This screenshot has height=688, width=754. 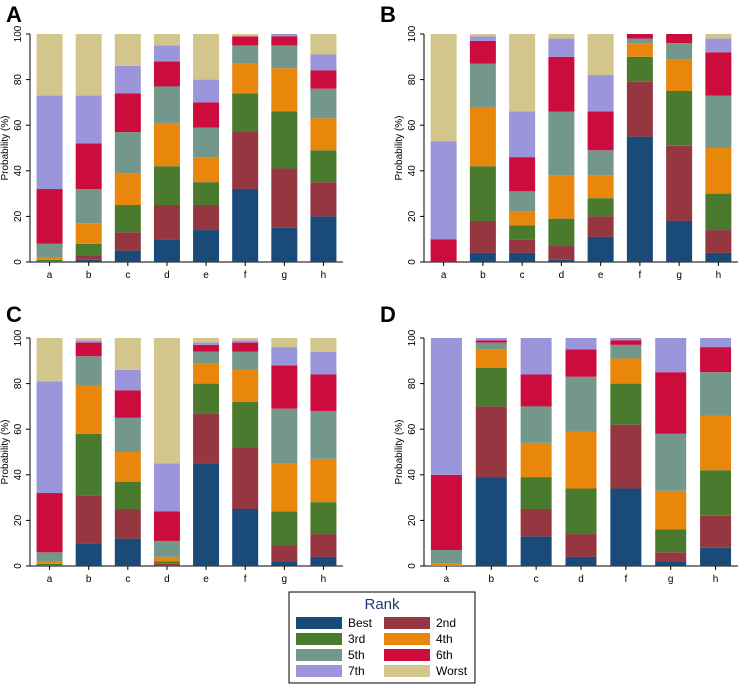 What do you see at coordinates (483, 275) in the screenshot?
I see `x-tick-label: b` at bounding box center [483, 275].